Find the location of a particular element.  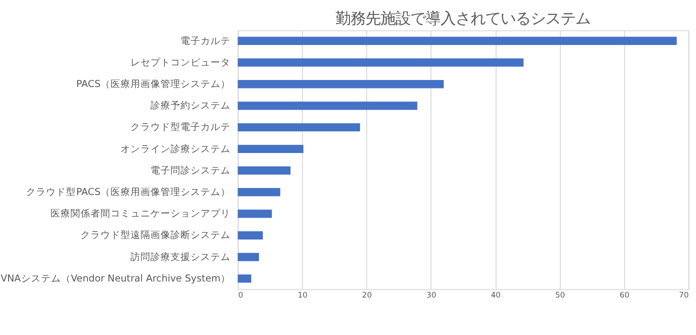

y-tick-label: 電子カルテ is located at coordinates (205, 41).